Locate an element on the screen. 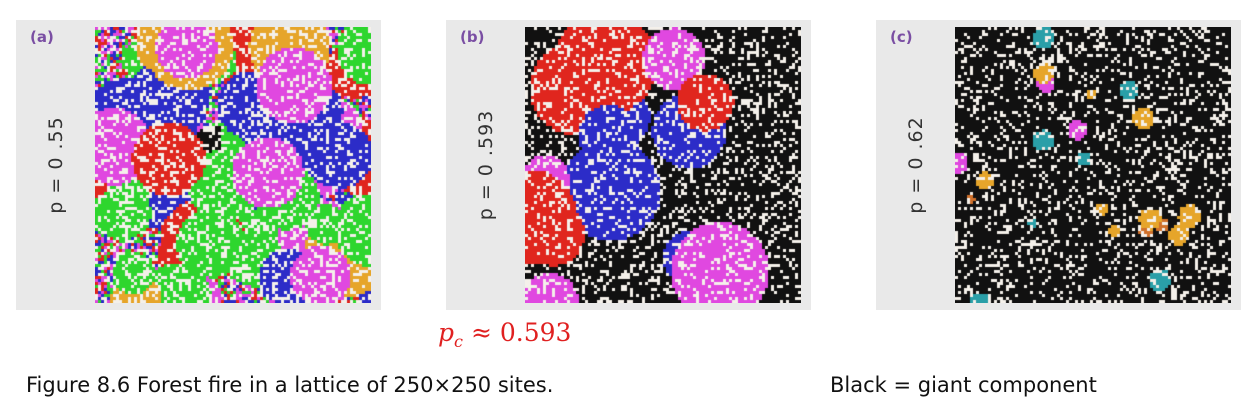  lattice-b is located at coordinates (663, 165).